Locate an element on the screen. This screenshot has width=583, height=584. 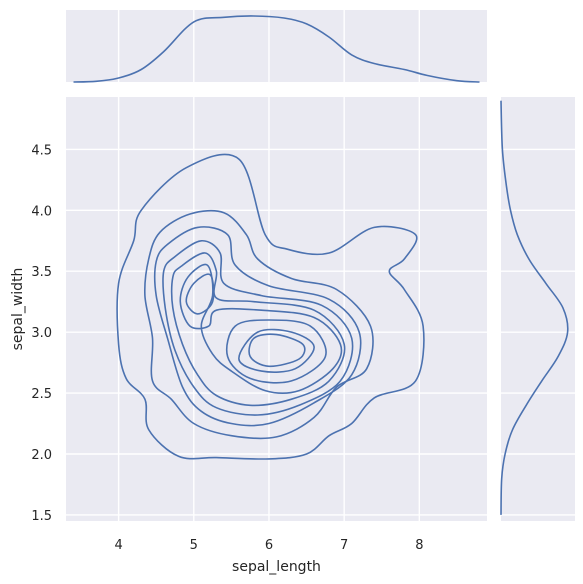
x-tick-label: 4 is located at coordinates (118, 545).